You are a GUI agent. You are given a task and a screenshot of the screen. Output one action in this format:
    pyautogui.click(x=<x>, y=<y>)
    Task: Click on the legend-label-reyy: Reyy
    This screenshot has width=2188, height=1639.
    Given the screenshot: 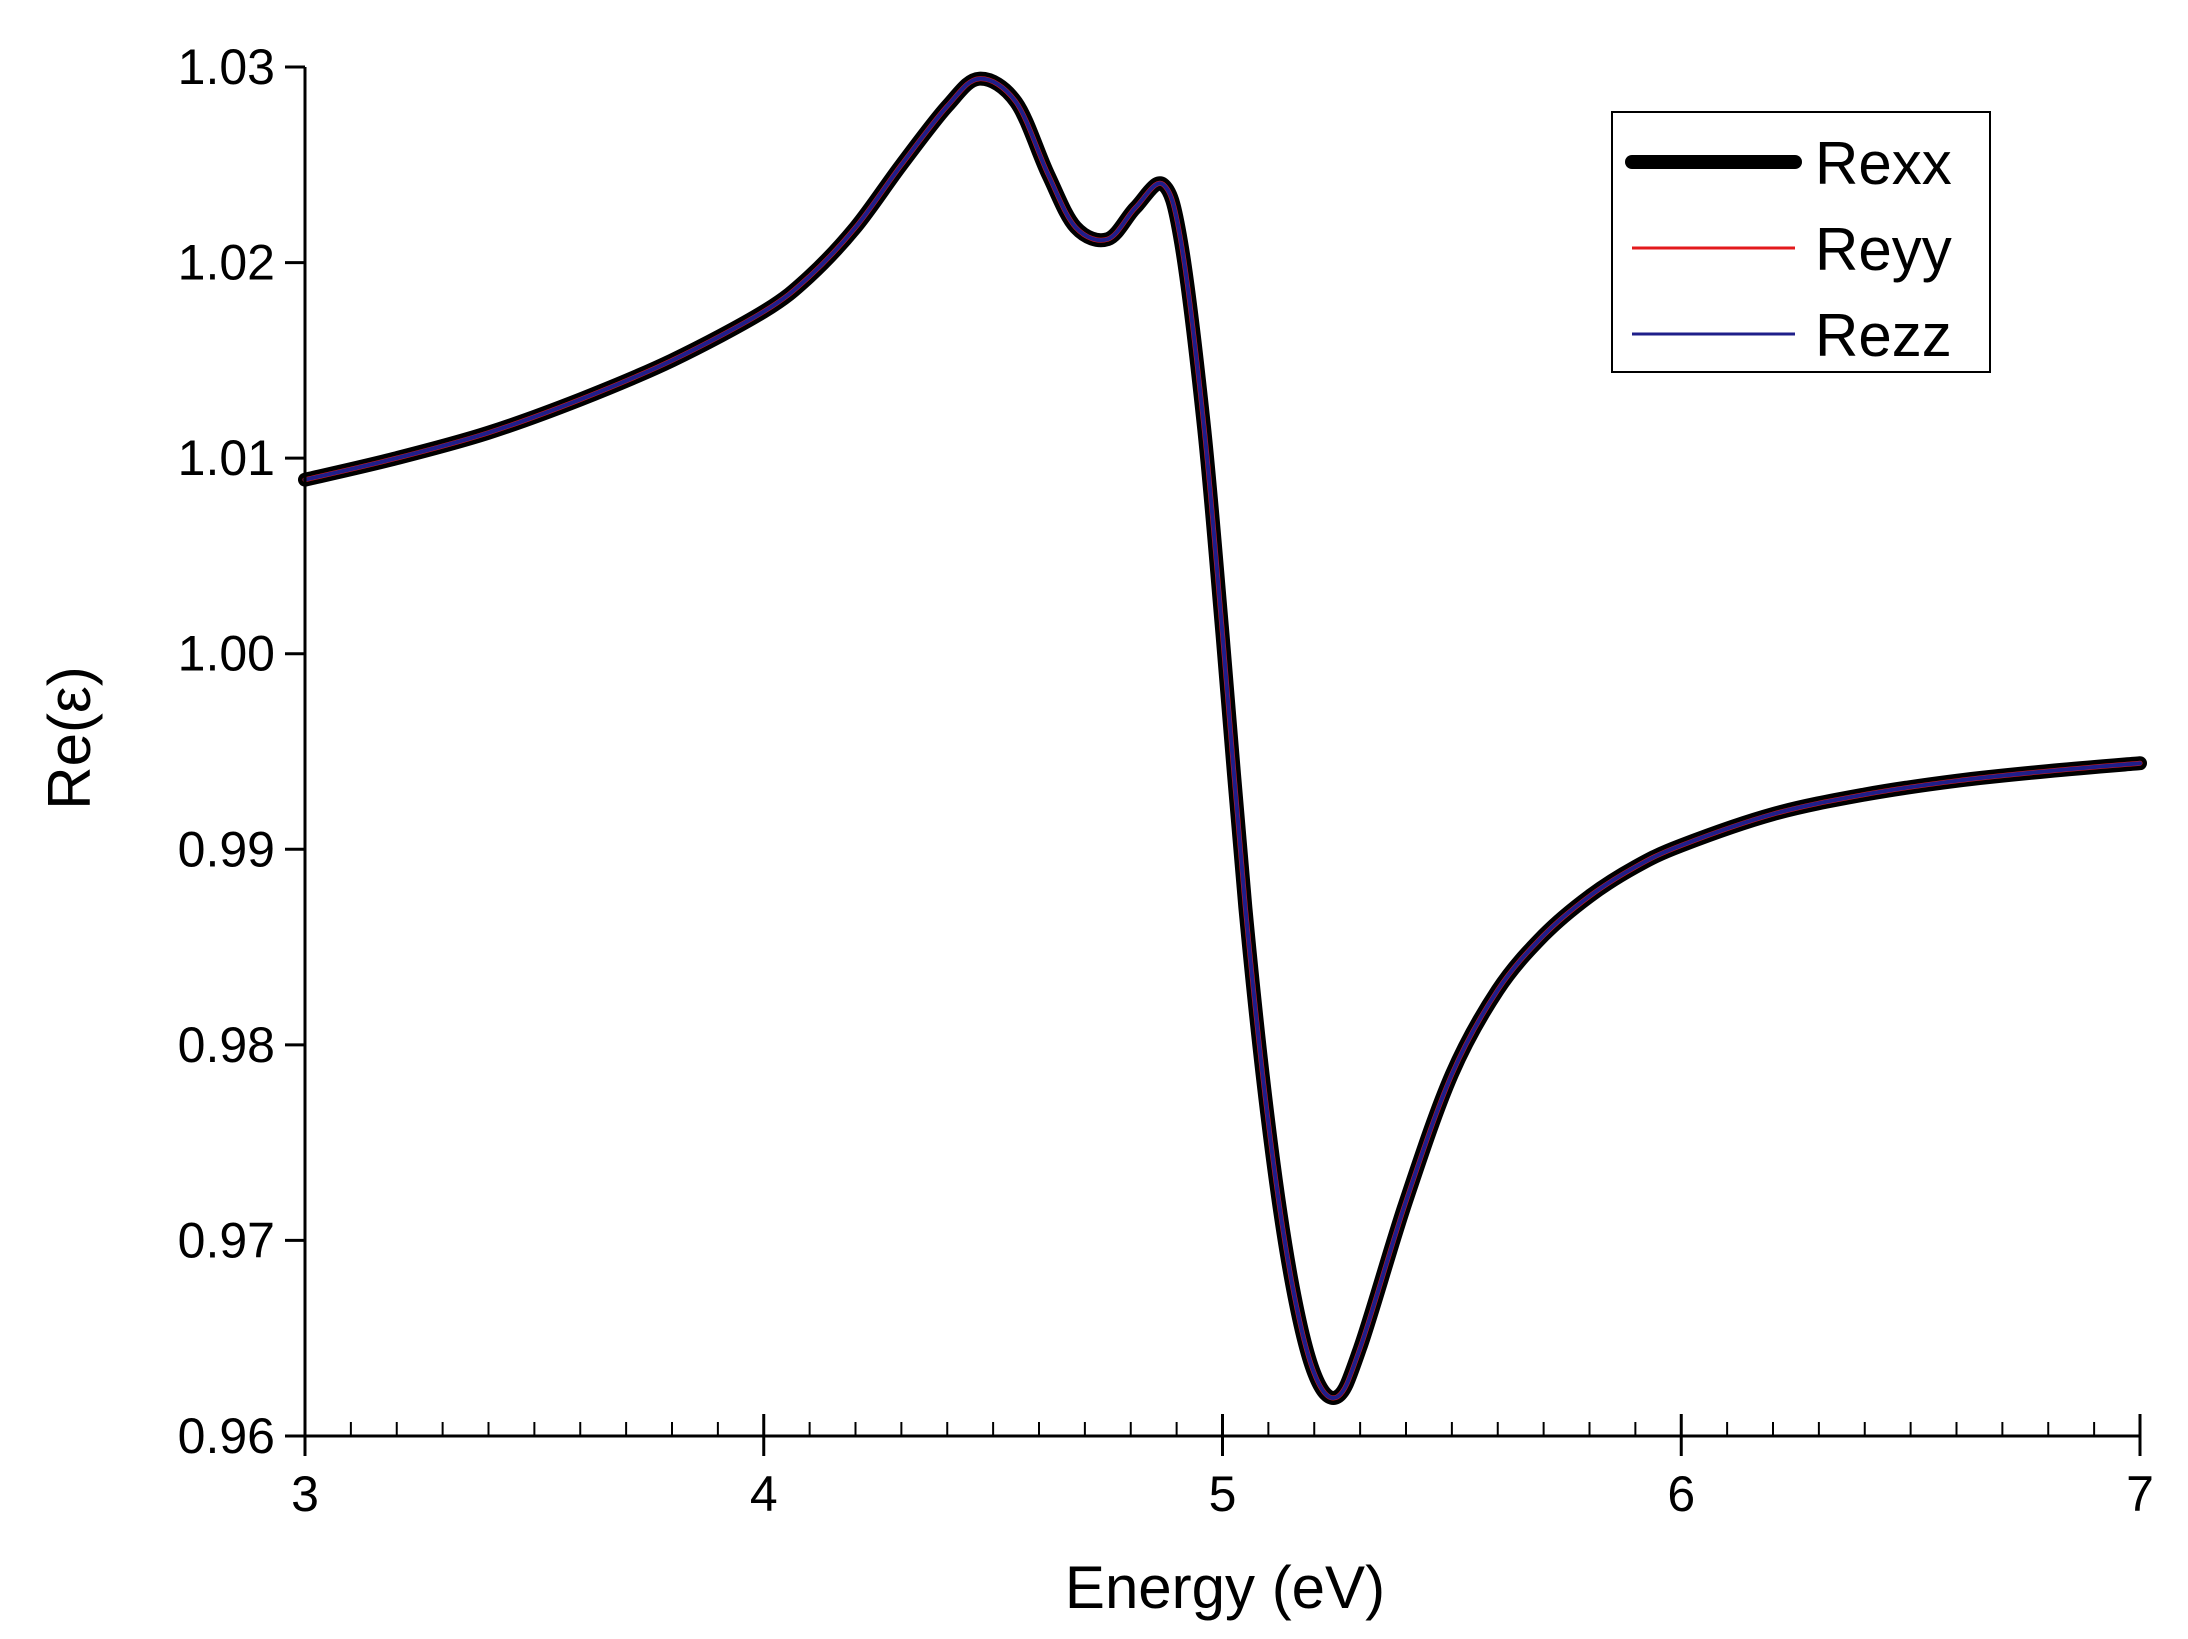 What is the action you would take?
    pyautogui.click(x=1883, y=249)
    